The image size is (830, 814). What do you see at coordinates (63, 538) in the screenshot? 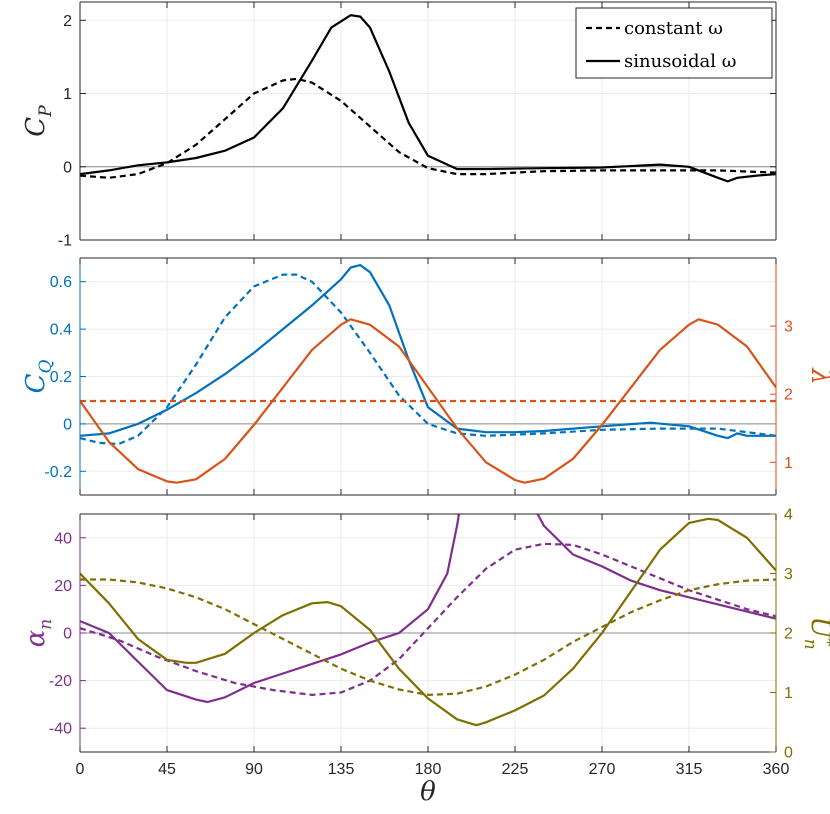
I see `y-tick-label: 40` at bounding box center [63, 538].